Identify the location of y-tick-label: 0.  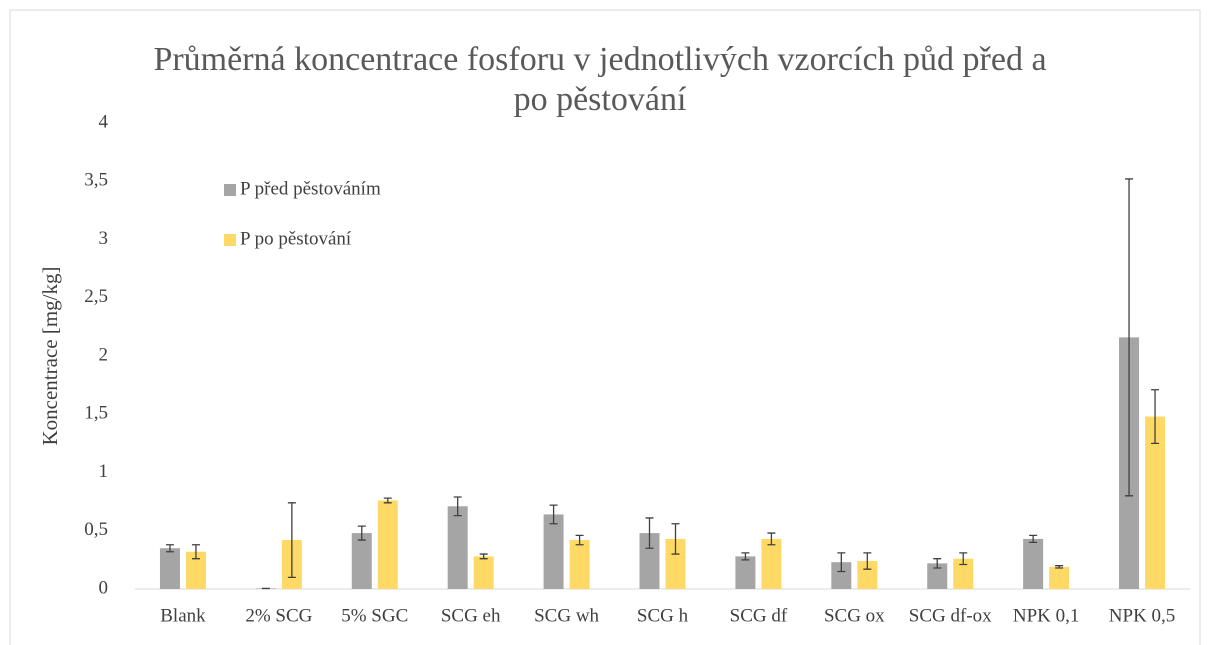
(104, 587).